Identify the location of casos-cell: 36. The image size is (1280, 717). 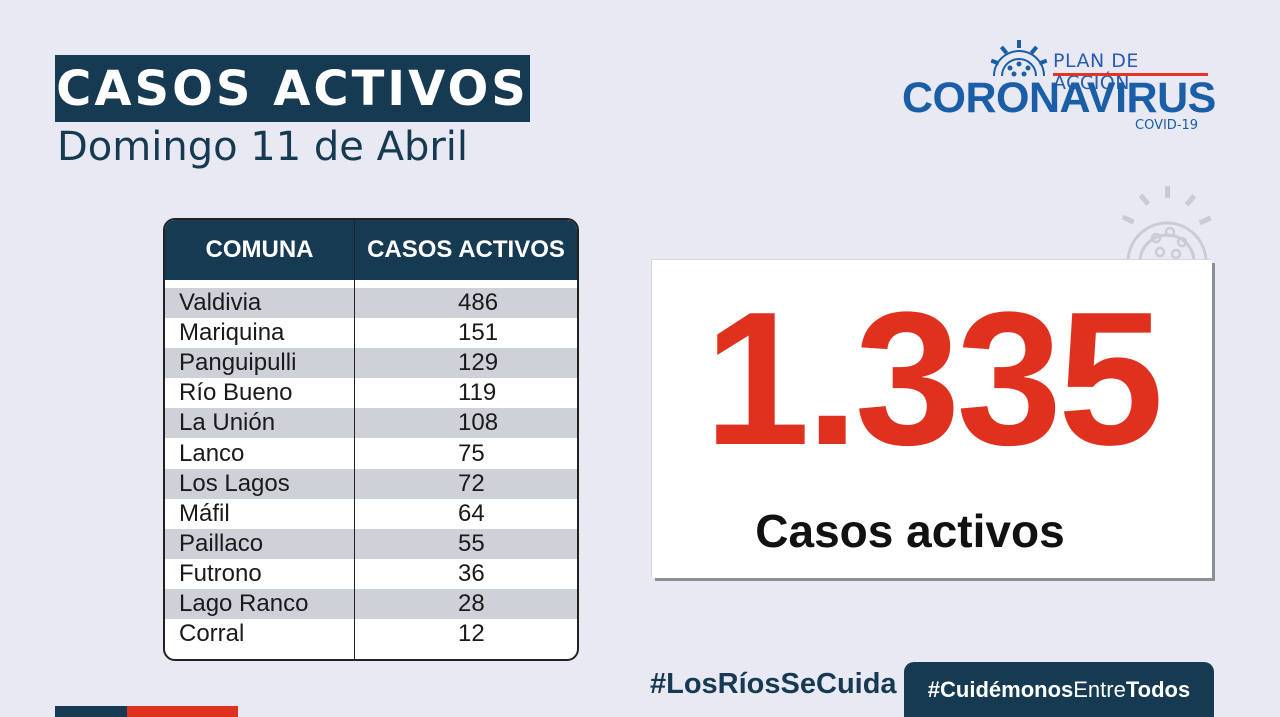
(471, 573).